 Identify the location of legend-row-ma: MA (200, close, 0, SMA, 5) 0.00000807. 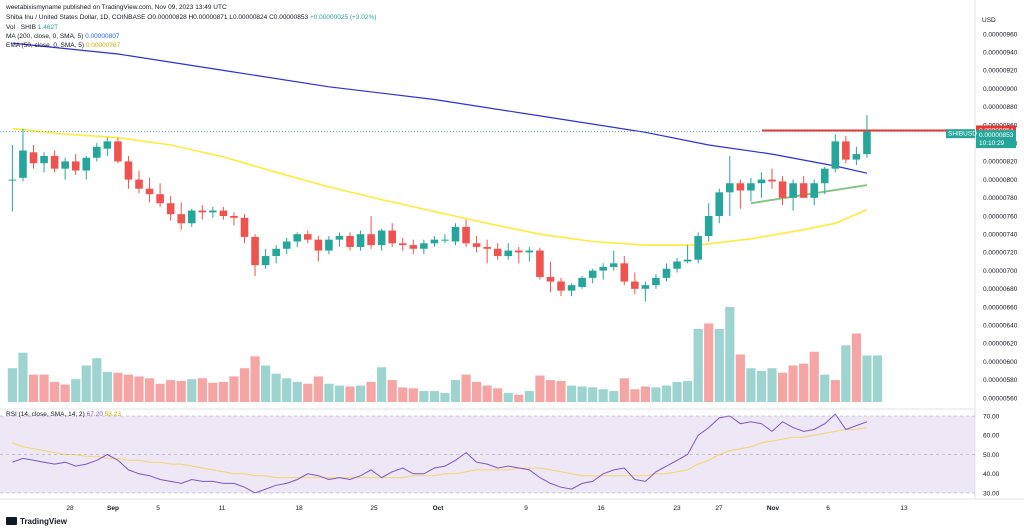
(62, 37).